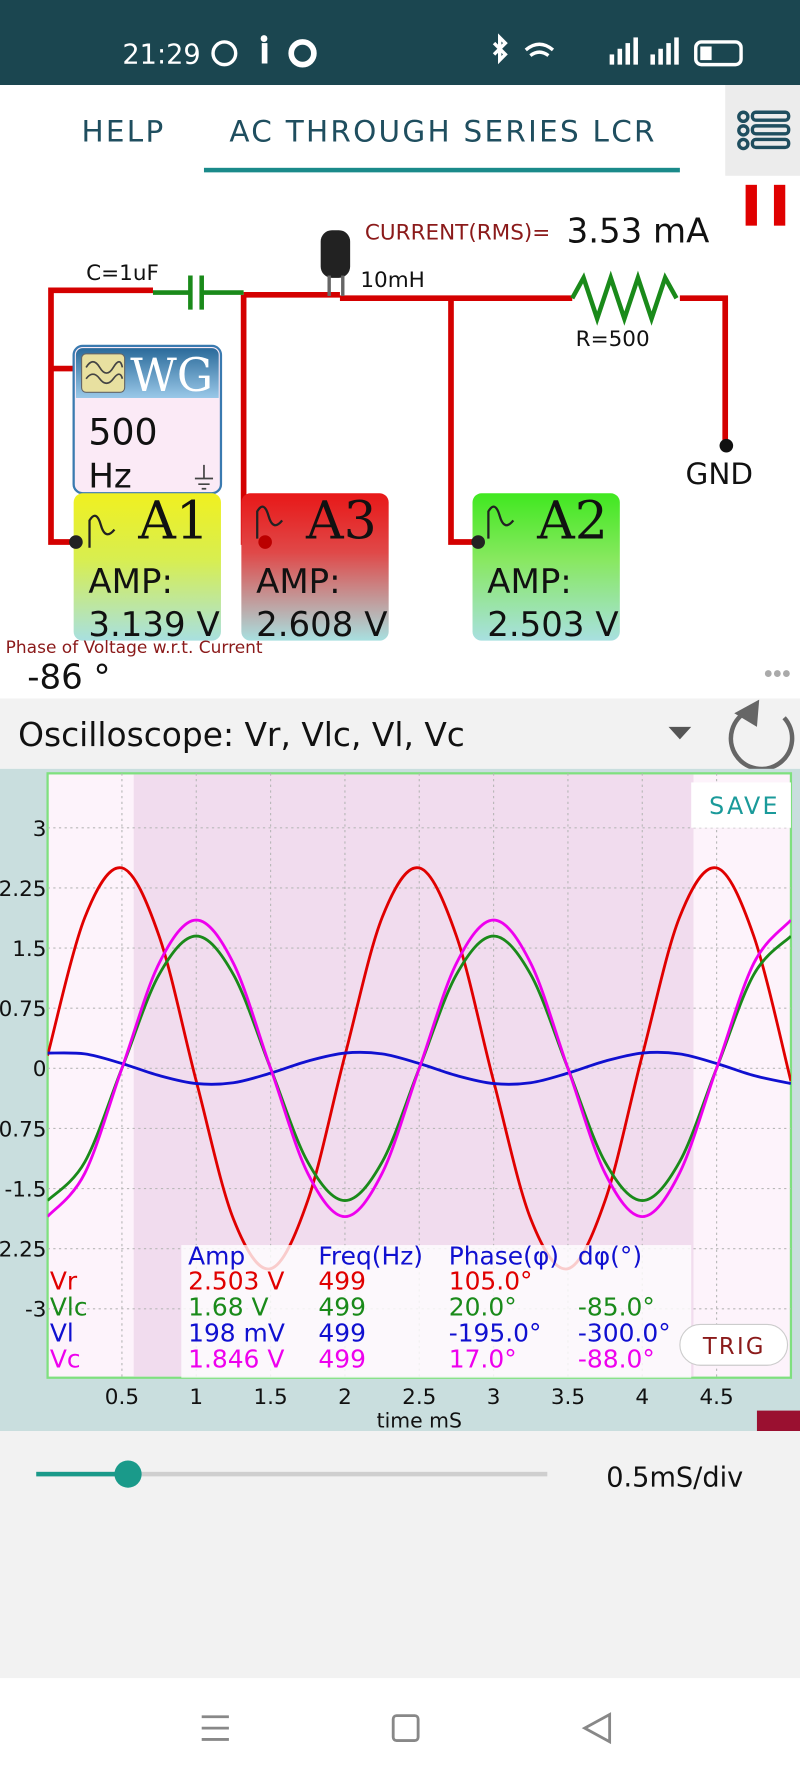  I want to click on y-tick-label: -1.5, so click(25, 1189).